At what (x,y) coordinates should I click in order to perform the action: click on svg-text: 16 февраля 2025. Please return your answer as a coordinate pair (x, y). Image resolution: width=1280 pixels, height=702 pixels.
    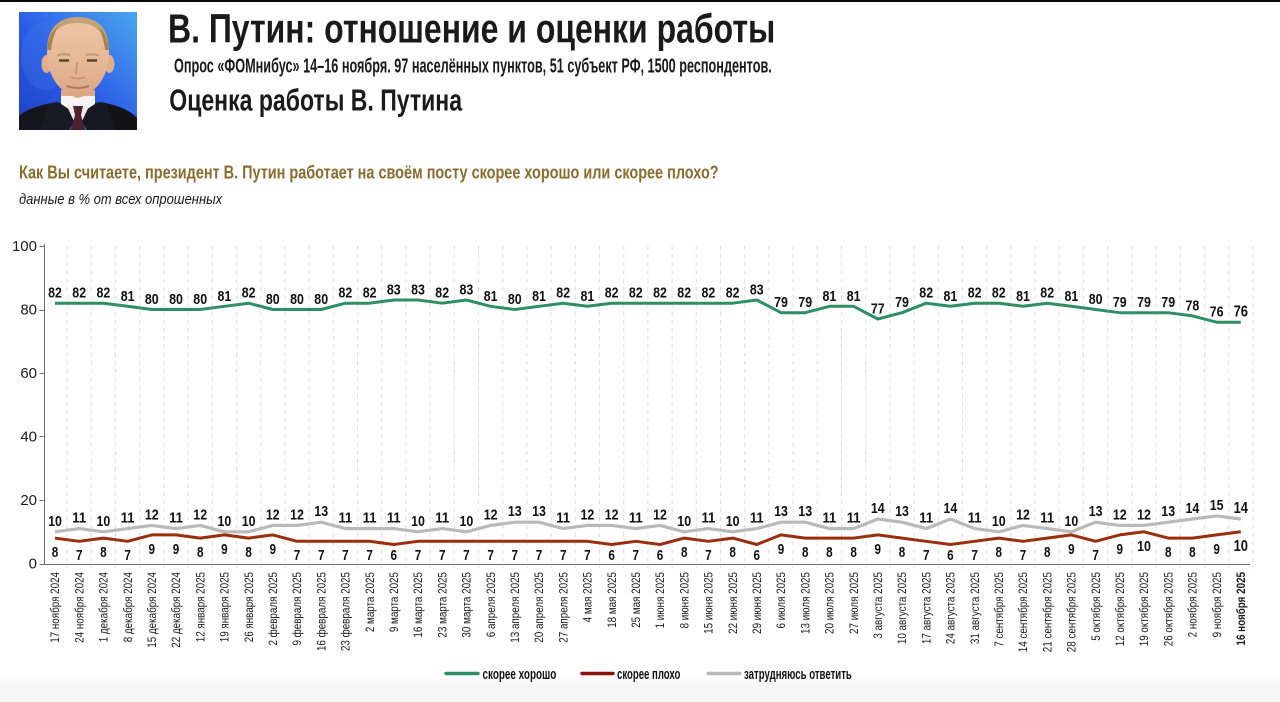
    Looking at the image, I should click on (322, 611).